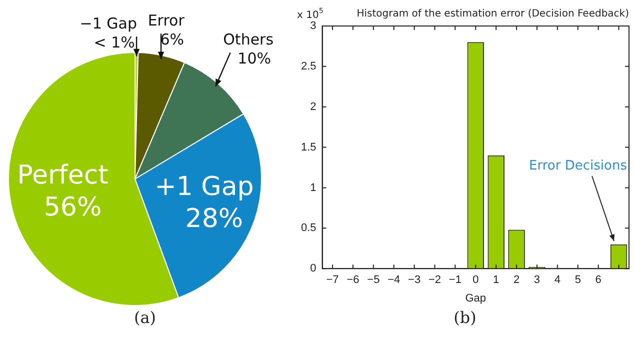 This screenshot has height=338, width=635. What do you see at coordinates (394, 280) in the screenshot?
I see `x-tick-label: −4` at bounding box center [394, 280].